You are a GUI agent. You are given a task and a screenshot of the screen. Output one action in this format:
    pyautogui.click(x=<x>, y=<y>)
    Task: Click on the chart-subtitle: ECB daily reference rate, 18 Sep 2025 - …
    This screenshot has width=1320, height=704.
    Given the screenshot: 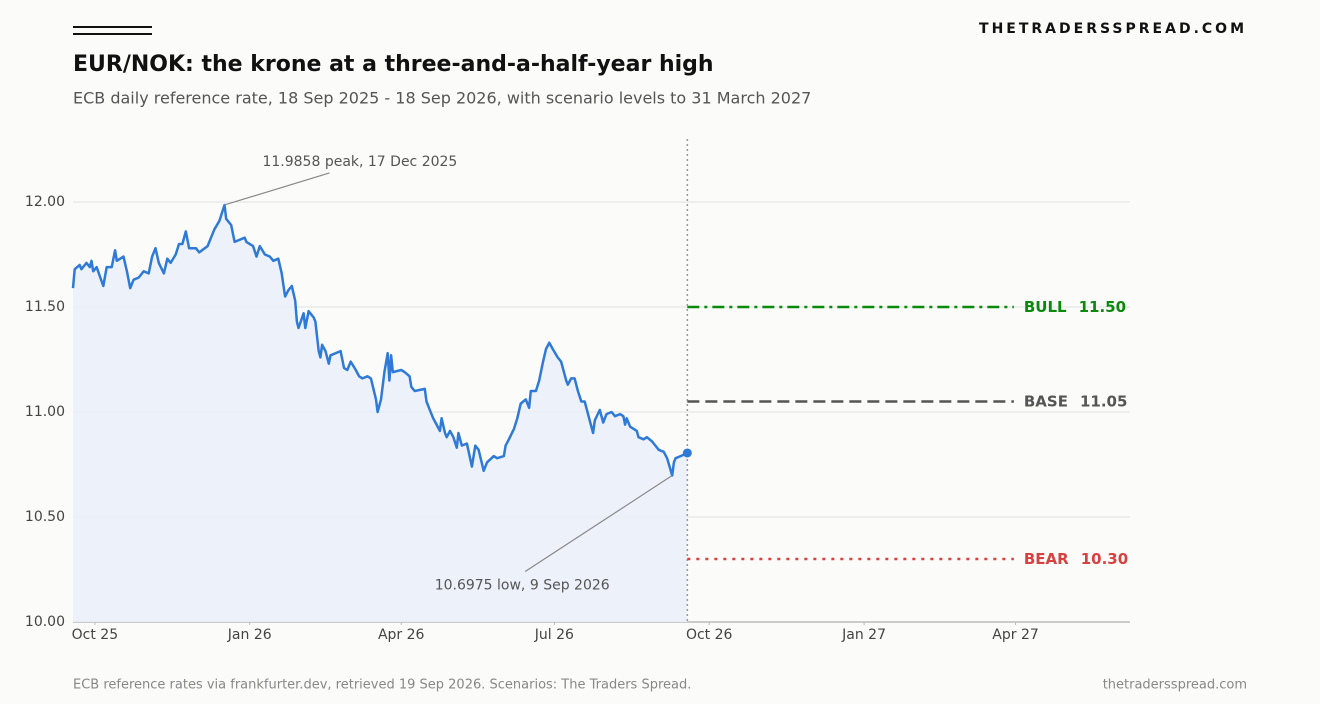 What is the action you would take?
    pyautogui.click(x=442, y=98)
    